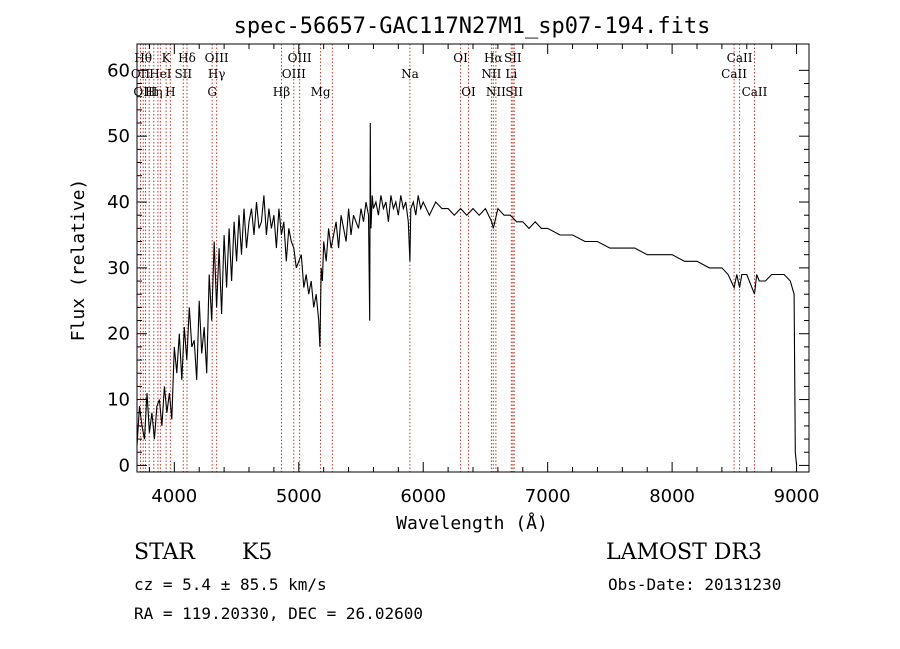 Image resolution: width=900 pixels, height=649 pixels. I want to click on x-tick-label: 8000, so click(672, 496).